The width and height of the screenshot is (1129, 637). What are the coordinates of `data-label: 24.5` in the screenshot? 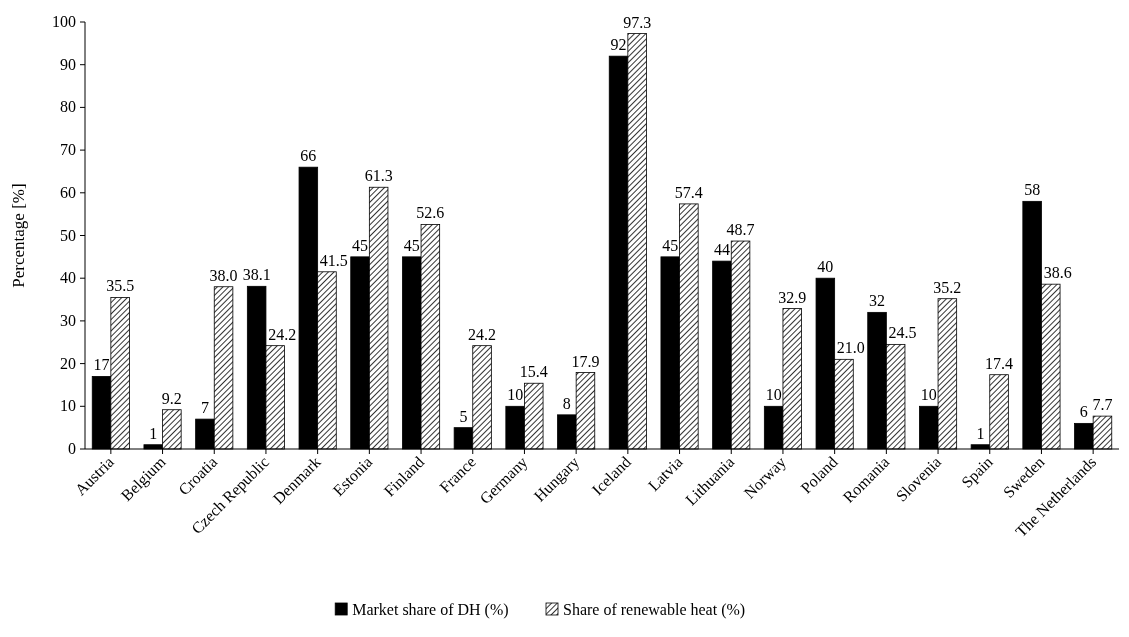 It's located at (902, 333).